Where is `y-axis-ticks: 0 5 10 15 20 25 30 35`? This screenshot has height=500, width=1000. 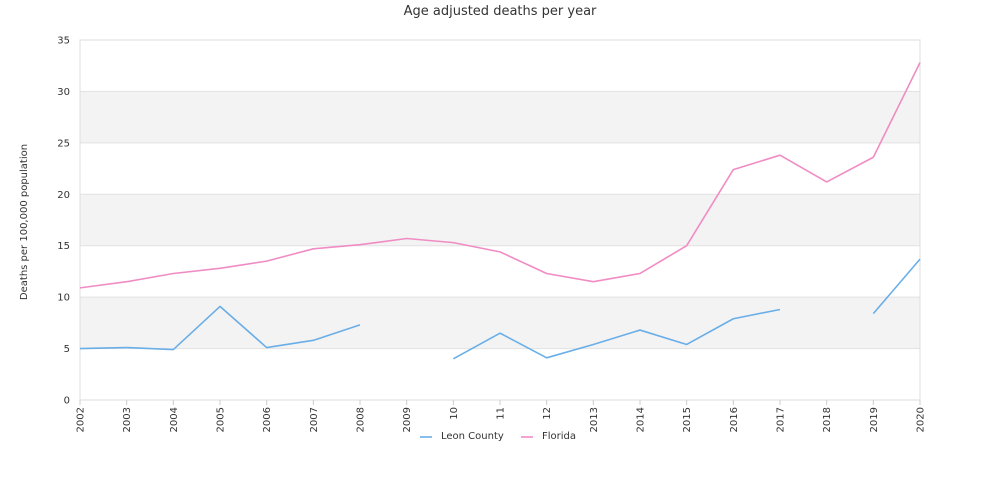 y-axis-ticks: 0 5 10 15 20 25 30 35 is located at coordinates (63, 221).